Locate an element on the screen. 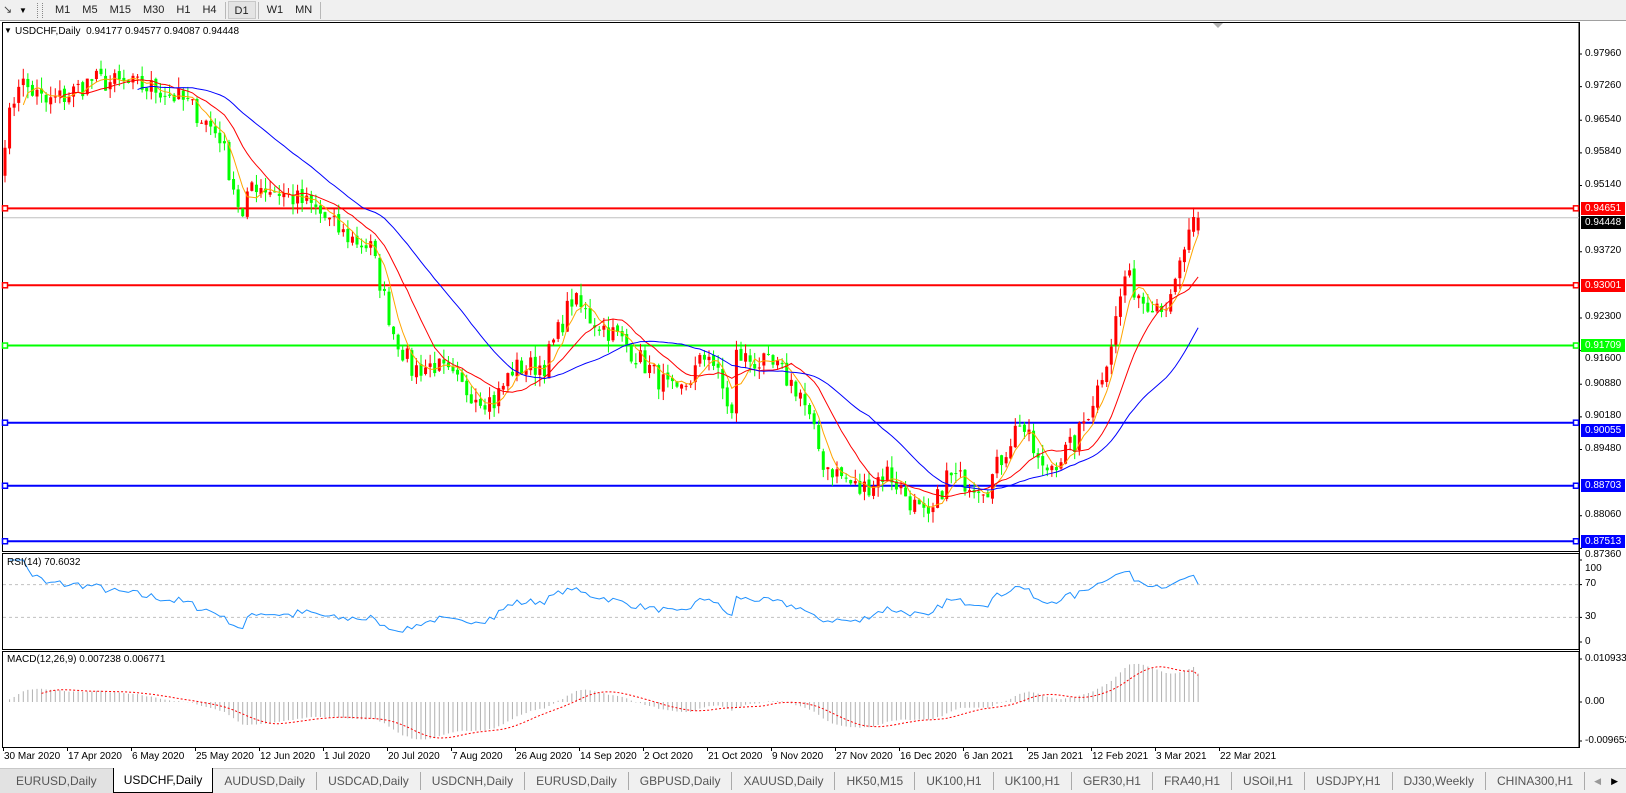  timeframe-m30: M30 is located at coordinates (153, 10).